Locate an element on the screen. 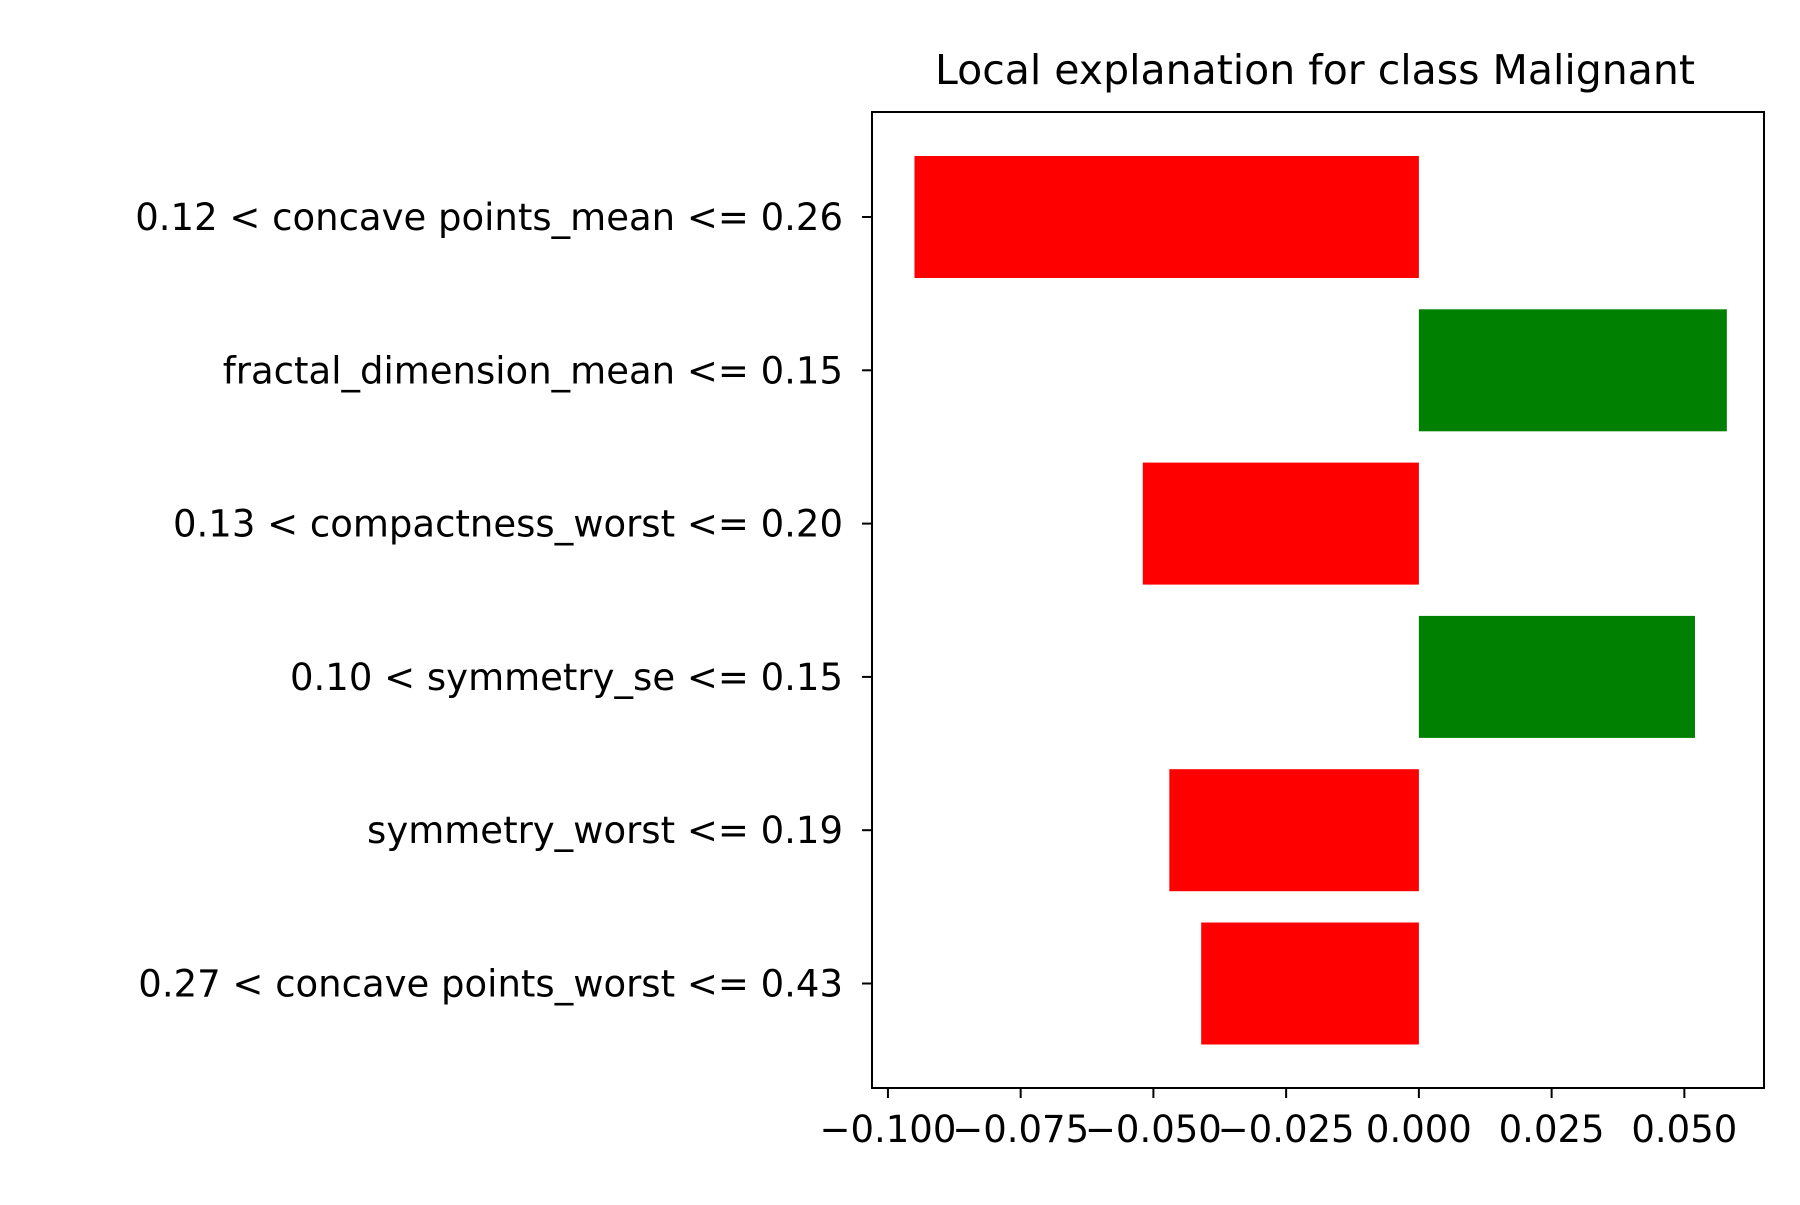  y-tick-label: 0.10 < symmetry_se <= 0.15 is located at coordinates (566, 677).